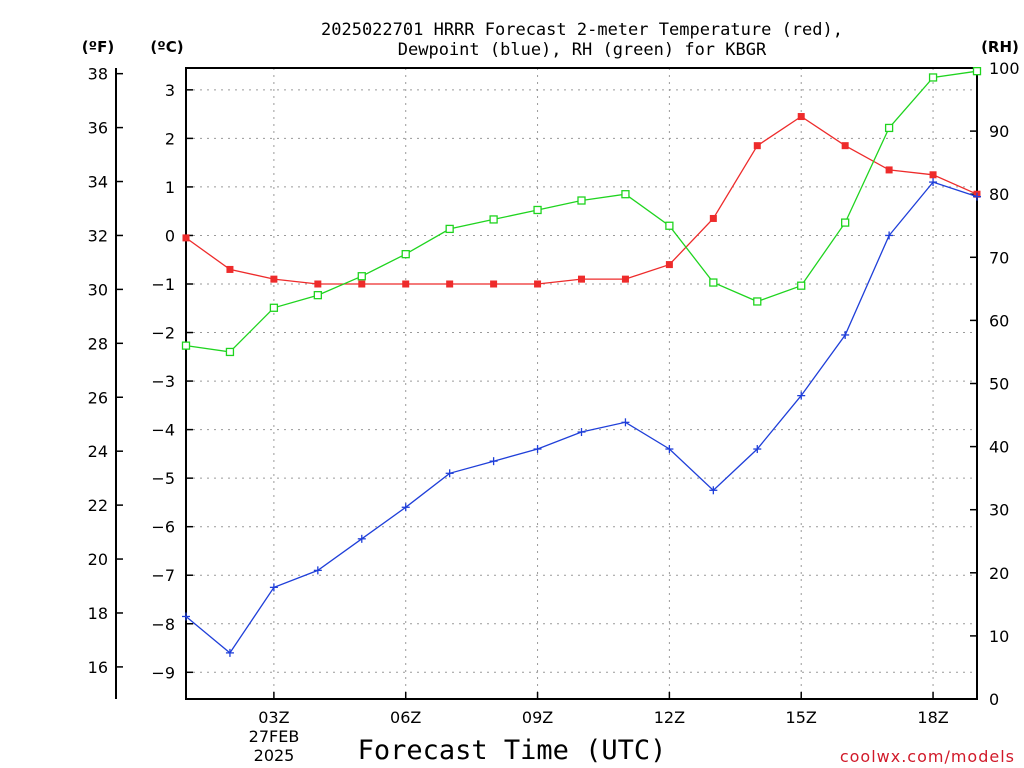 This screenshot has width=1024, height=768. I want to click on celsius-tick-label: −5, so click(163, 478).